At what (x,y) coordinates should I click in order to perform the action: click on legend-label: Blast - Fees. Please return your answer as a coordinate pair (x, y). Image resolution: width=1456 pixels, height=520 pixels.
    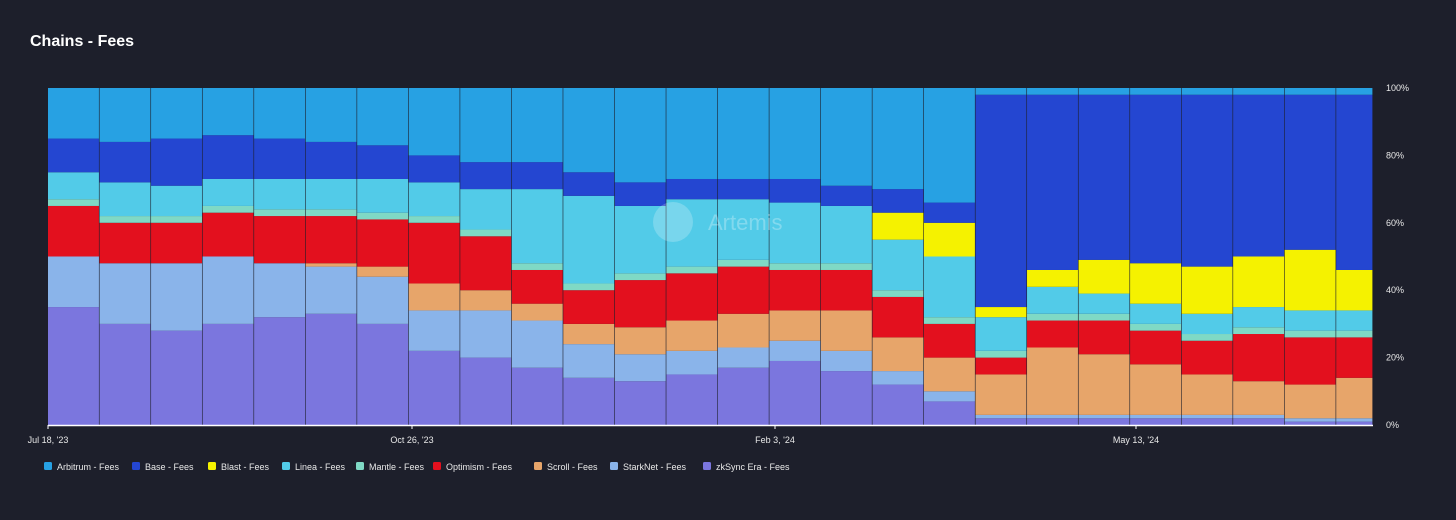
    Looking at the image, I should click on (245, 467).